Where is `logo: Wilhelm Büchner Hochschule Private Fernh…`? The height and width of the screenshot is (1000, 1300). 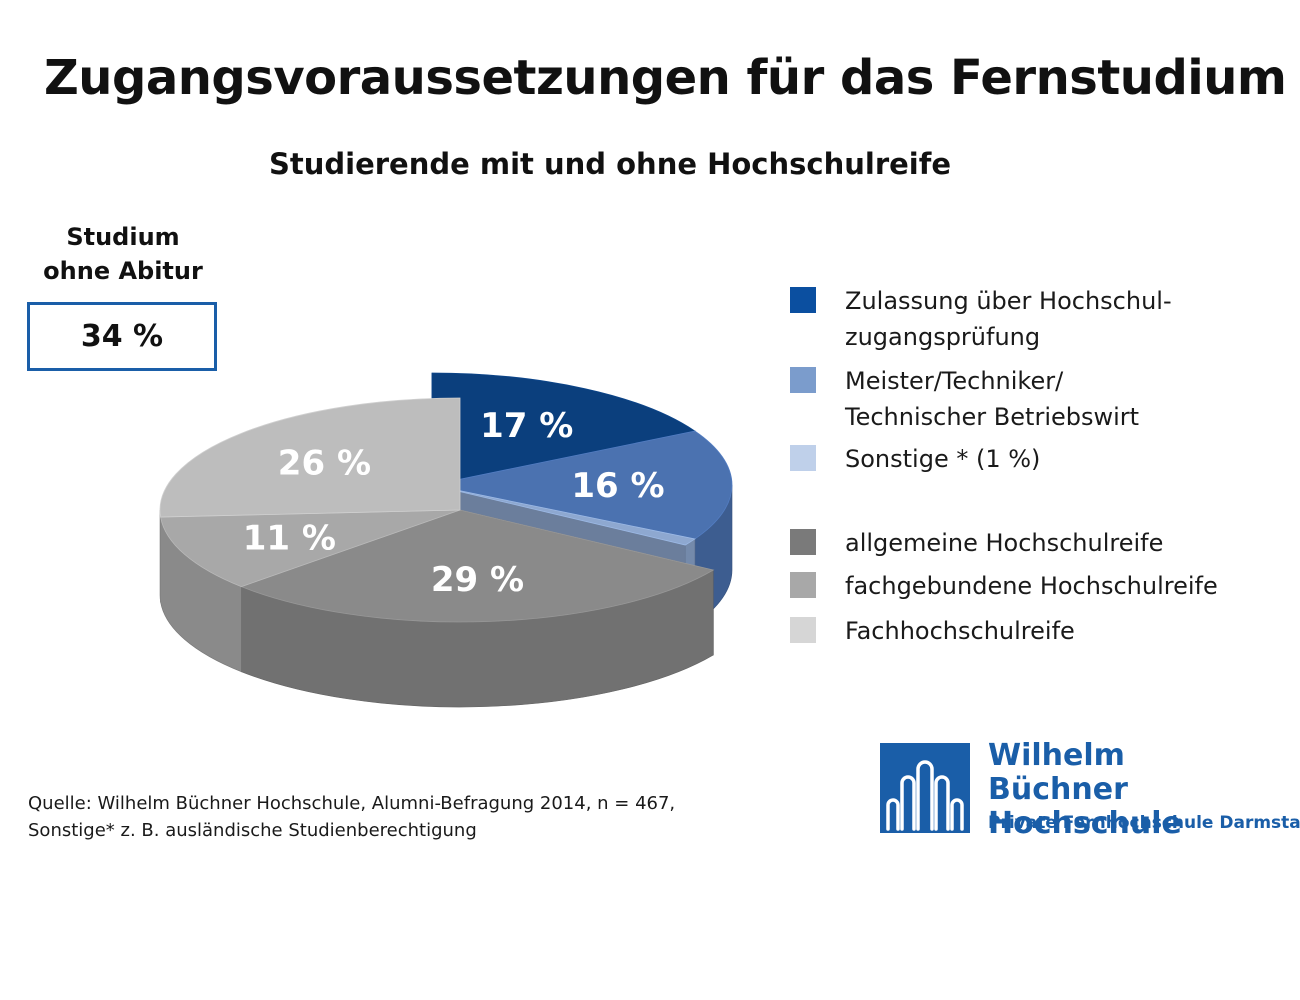 logo: Wilhelm Büchner Hochschule Private Fernh… is located at coordinates (1090, 790).